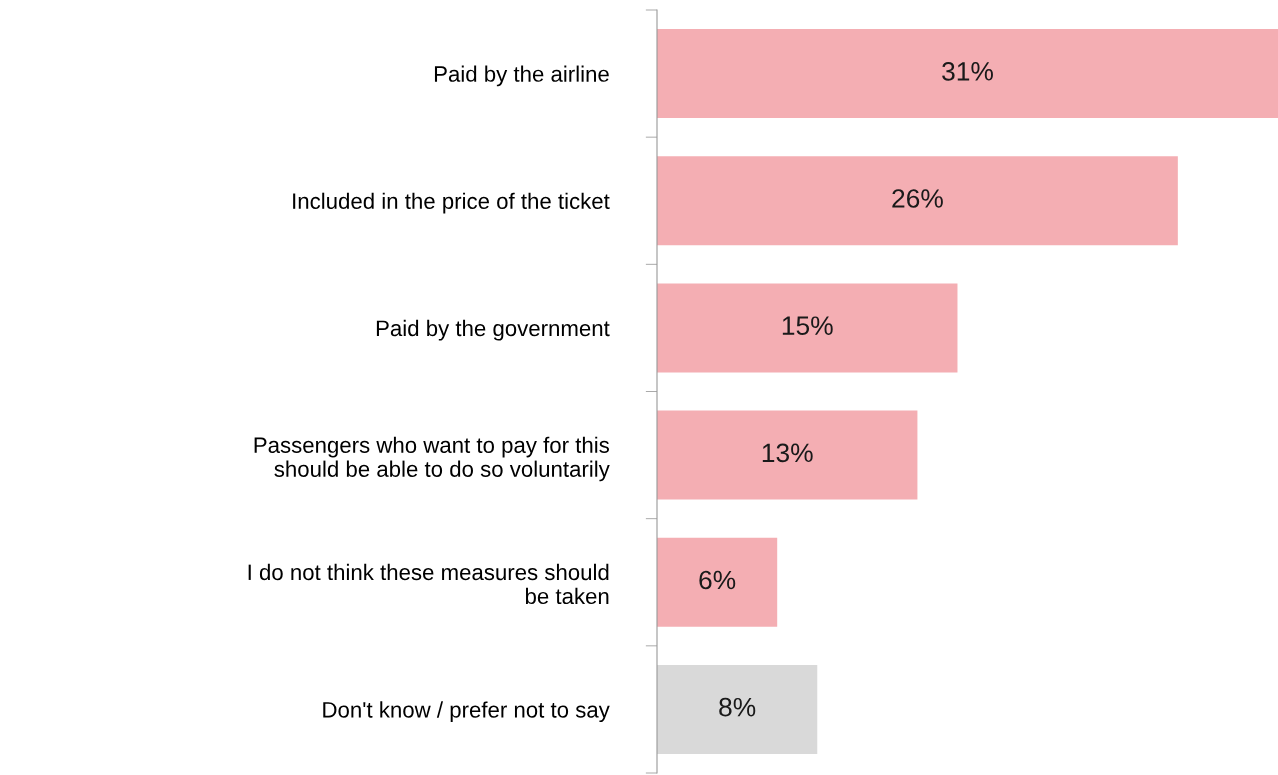  Describe the element at coordinates (493, 330) in the screenshot. I see `y-tick-label: Paid by the government` at that location.